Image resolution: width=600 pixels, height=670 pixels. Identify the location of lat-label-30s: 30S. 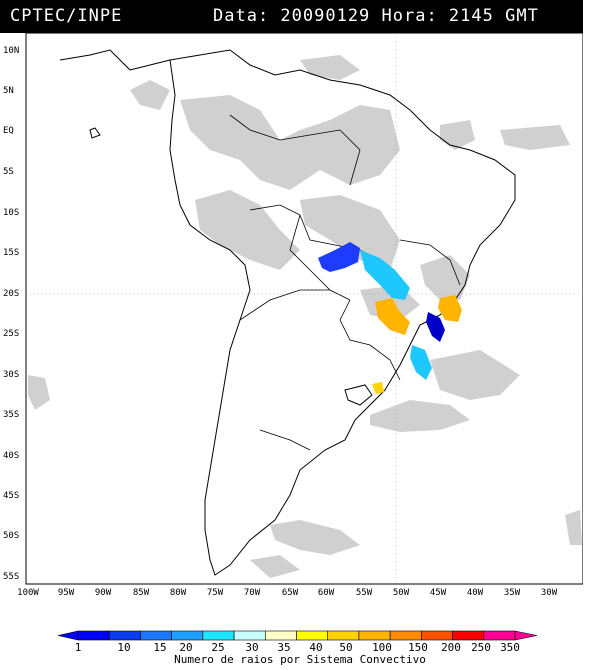
(11, 375).